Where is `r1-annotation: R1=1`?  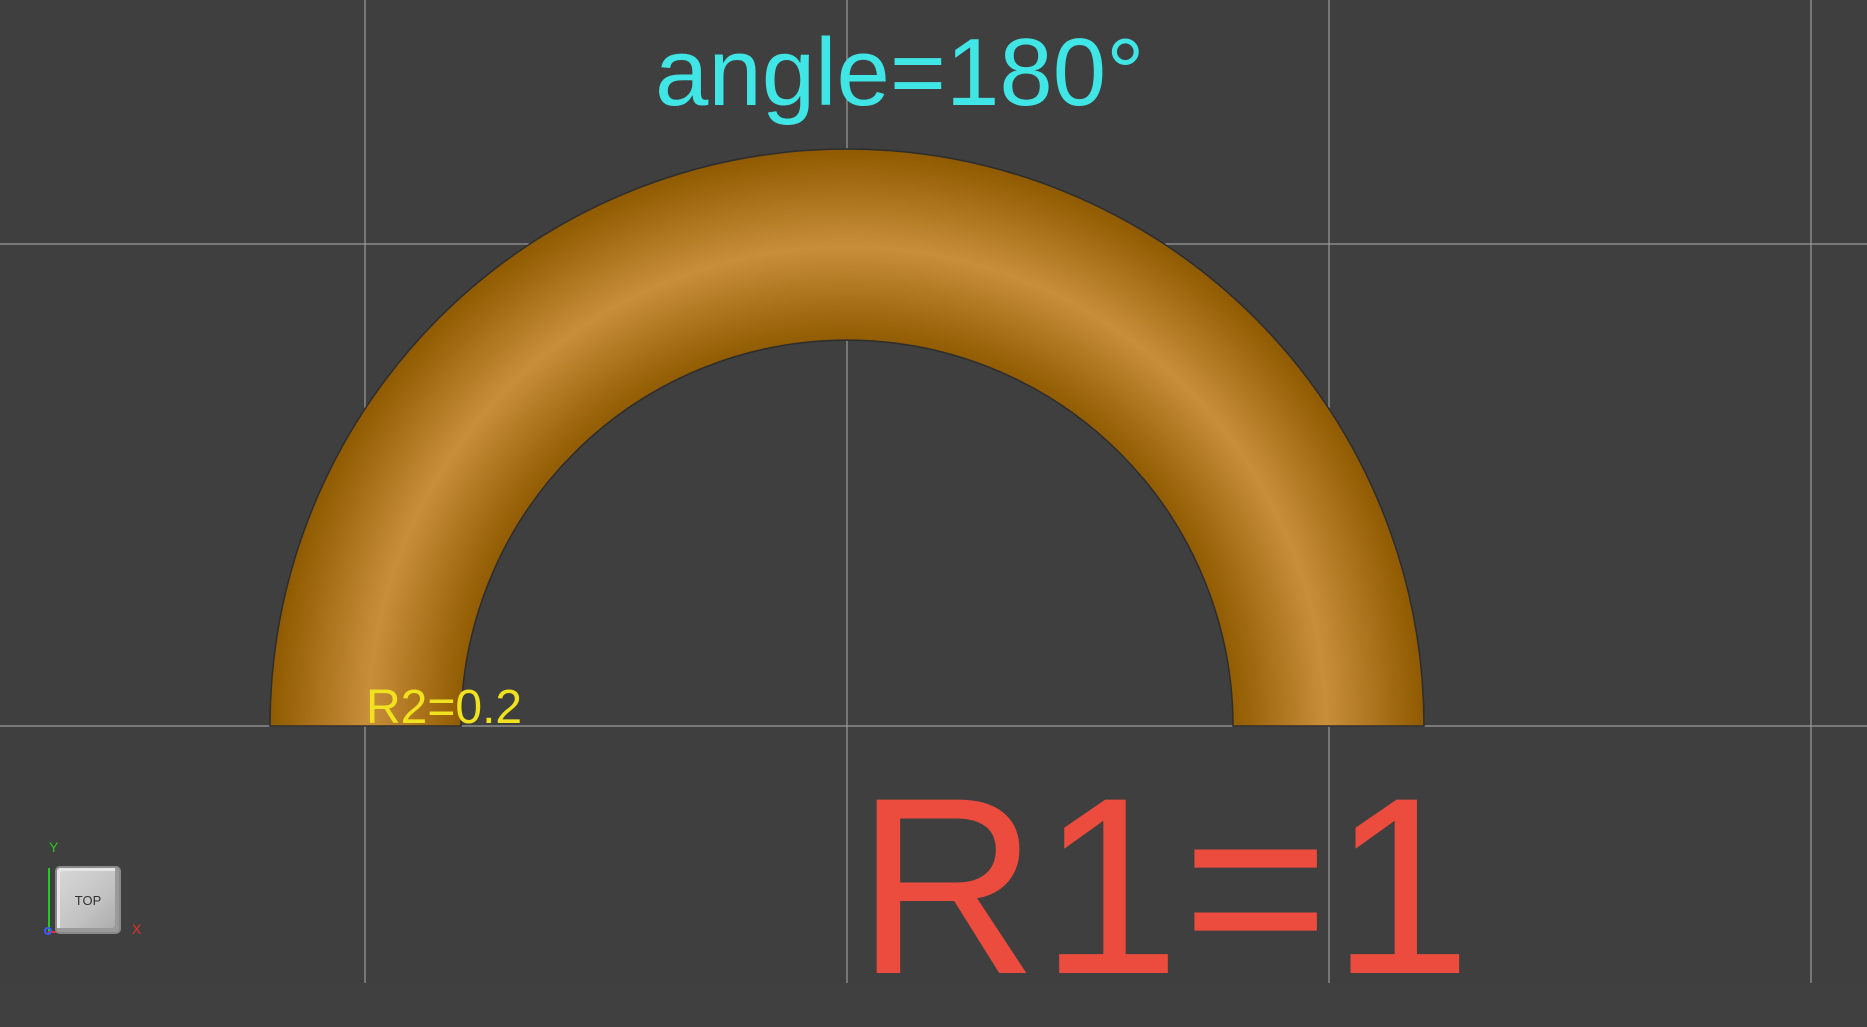 r1-annotation: R1=1 is located at coordinates (1165, 886).